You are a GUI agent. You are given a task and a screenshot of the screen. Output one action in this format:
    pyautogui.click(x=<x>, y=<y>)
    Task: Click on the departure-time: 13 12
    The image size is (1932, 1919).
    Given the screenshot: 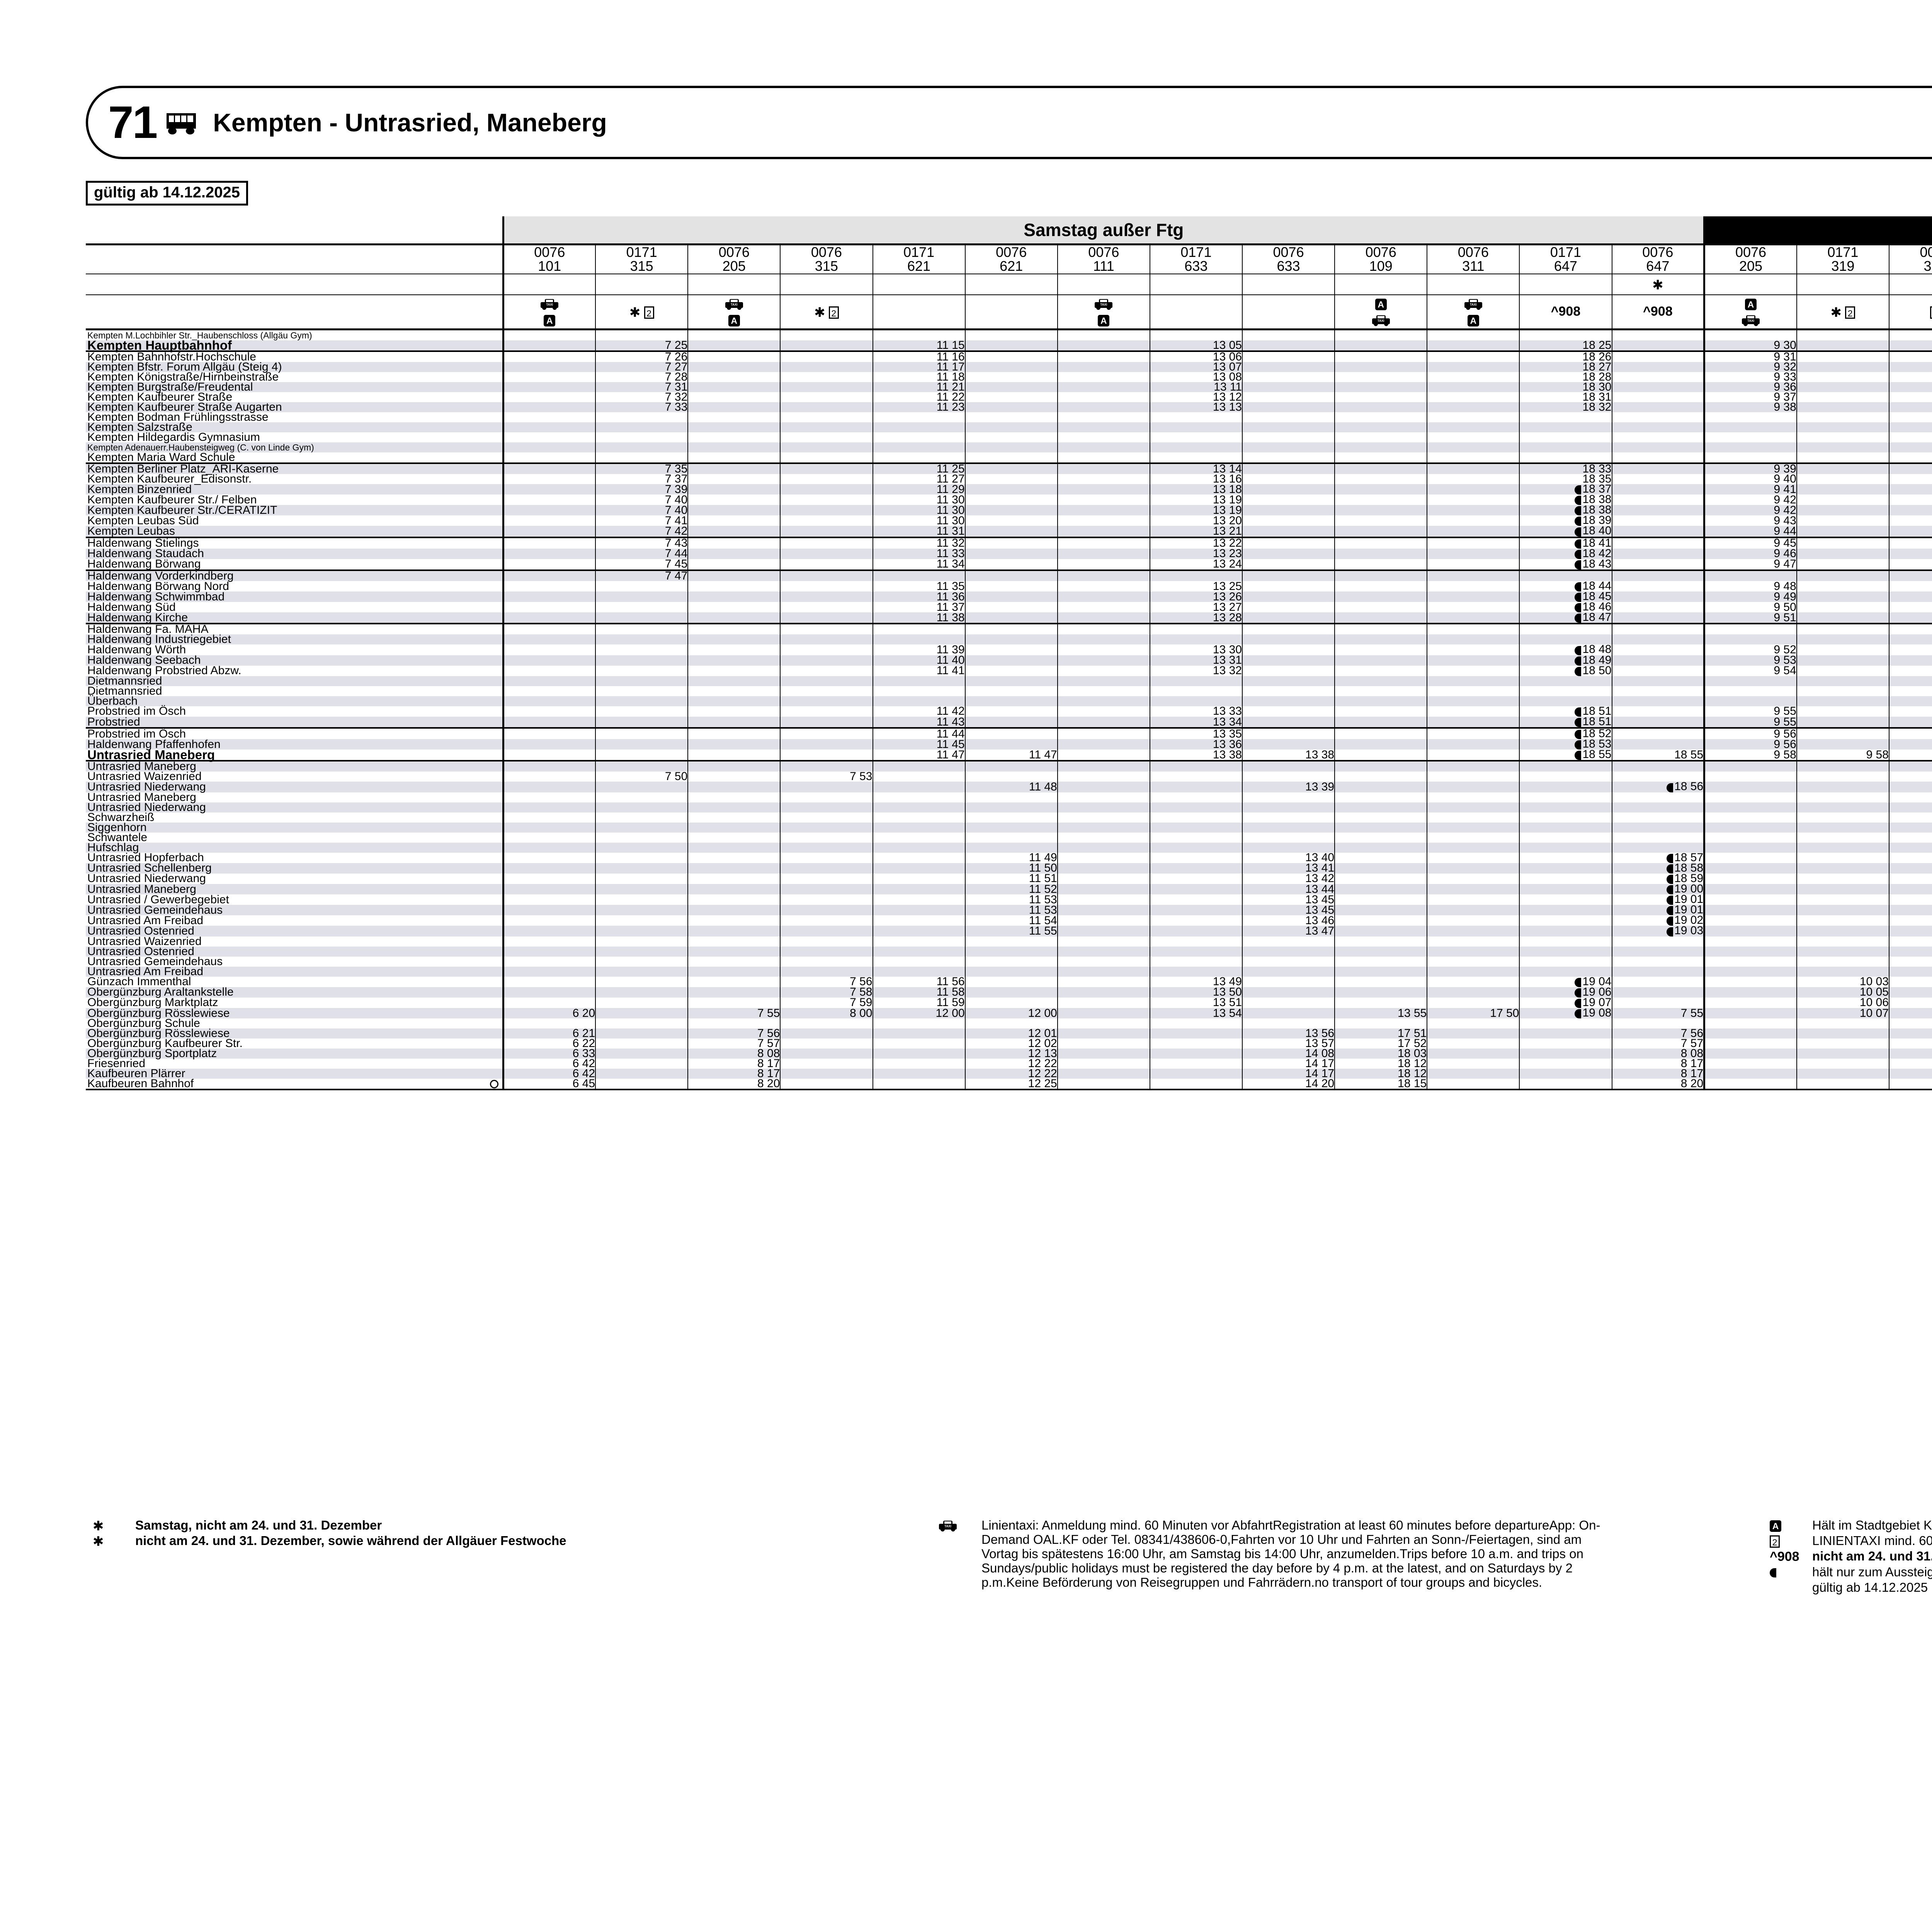 What is the action you would take?
    pyautogui.click(x=1196, y=397)
    